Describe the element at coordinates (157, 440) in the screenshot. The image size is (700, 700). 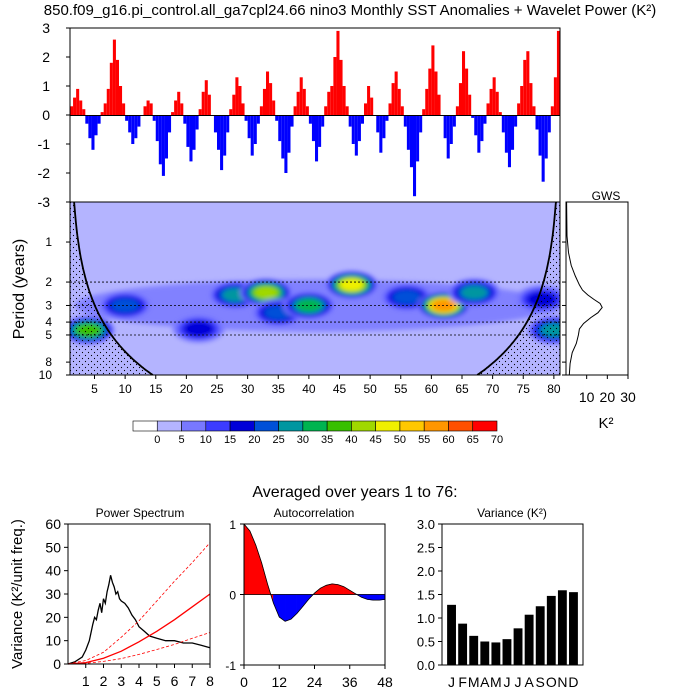
I see `colorbar-label: 0` at that location.